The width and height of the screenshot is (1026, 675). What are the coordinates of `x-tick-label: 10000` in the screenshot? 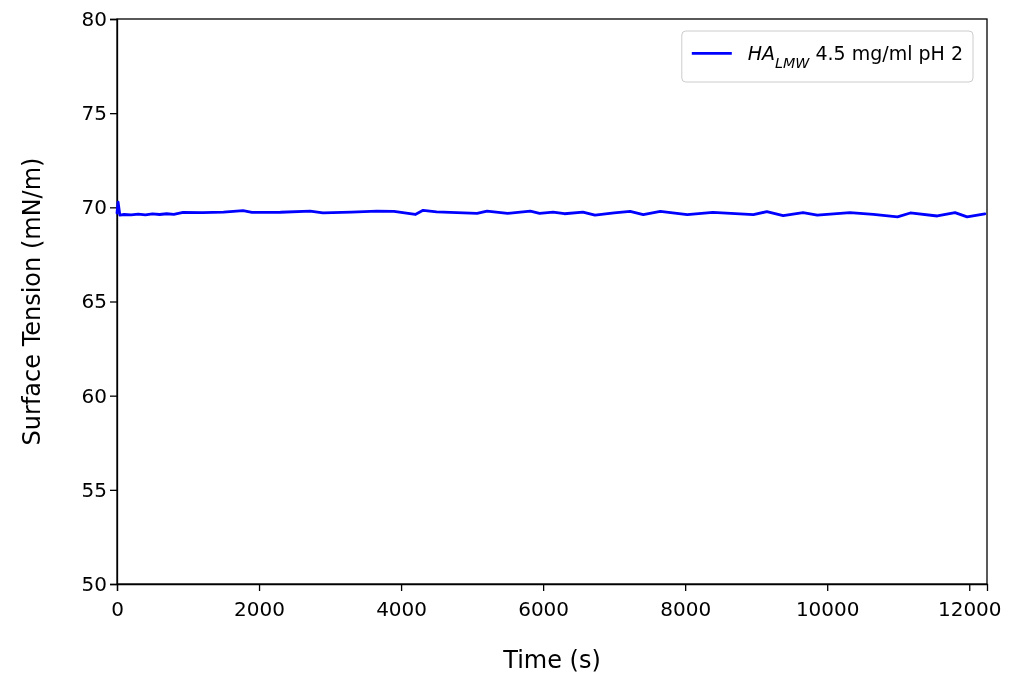 It's located at (827, 609).